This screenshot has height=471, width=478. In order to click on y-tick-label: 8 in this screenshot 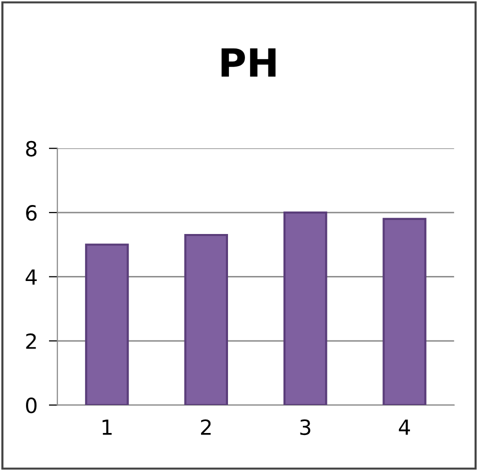, I will do `click(31, 148)`.